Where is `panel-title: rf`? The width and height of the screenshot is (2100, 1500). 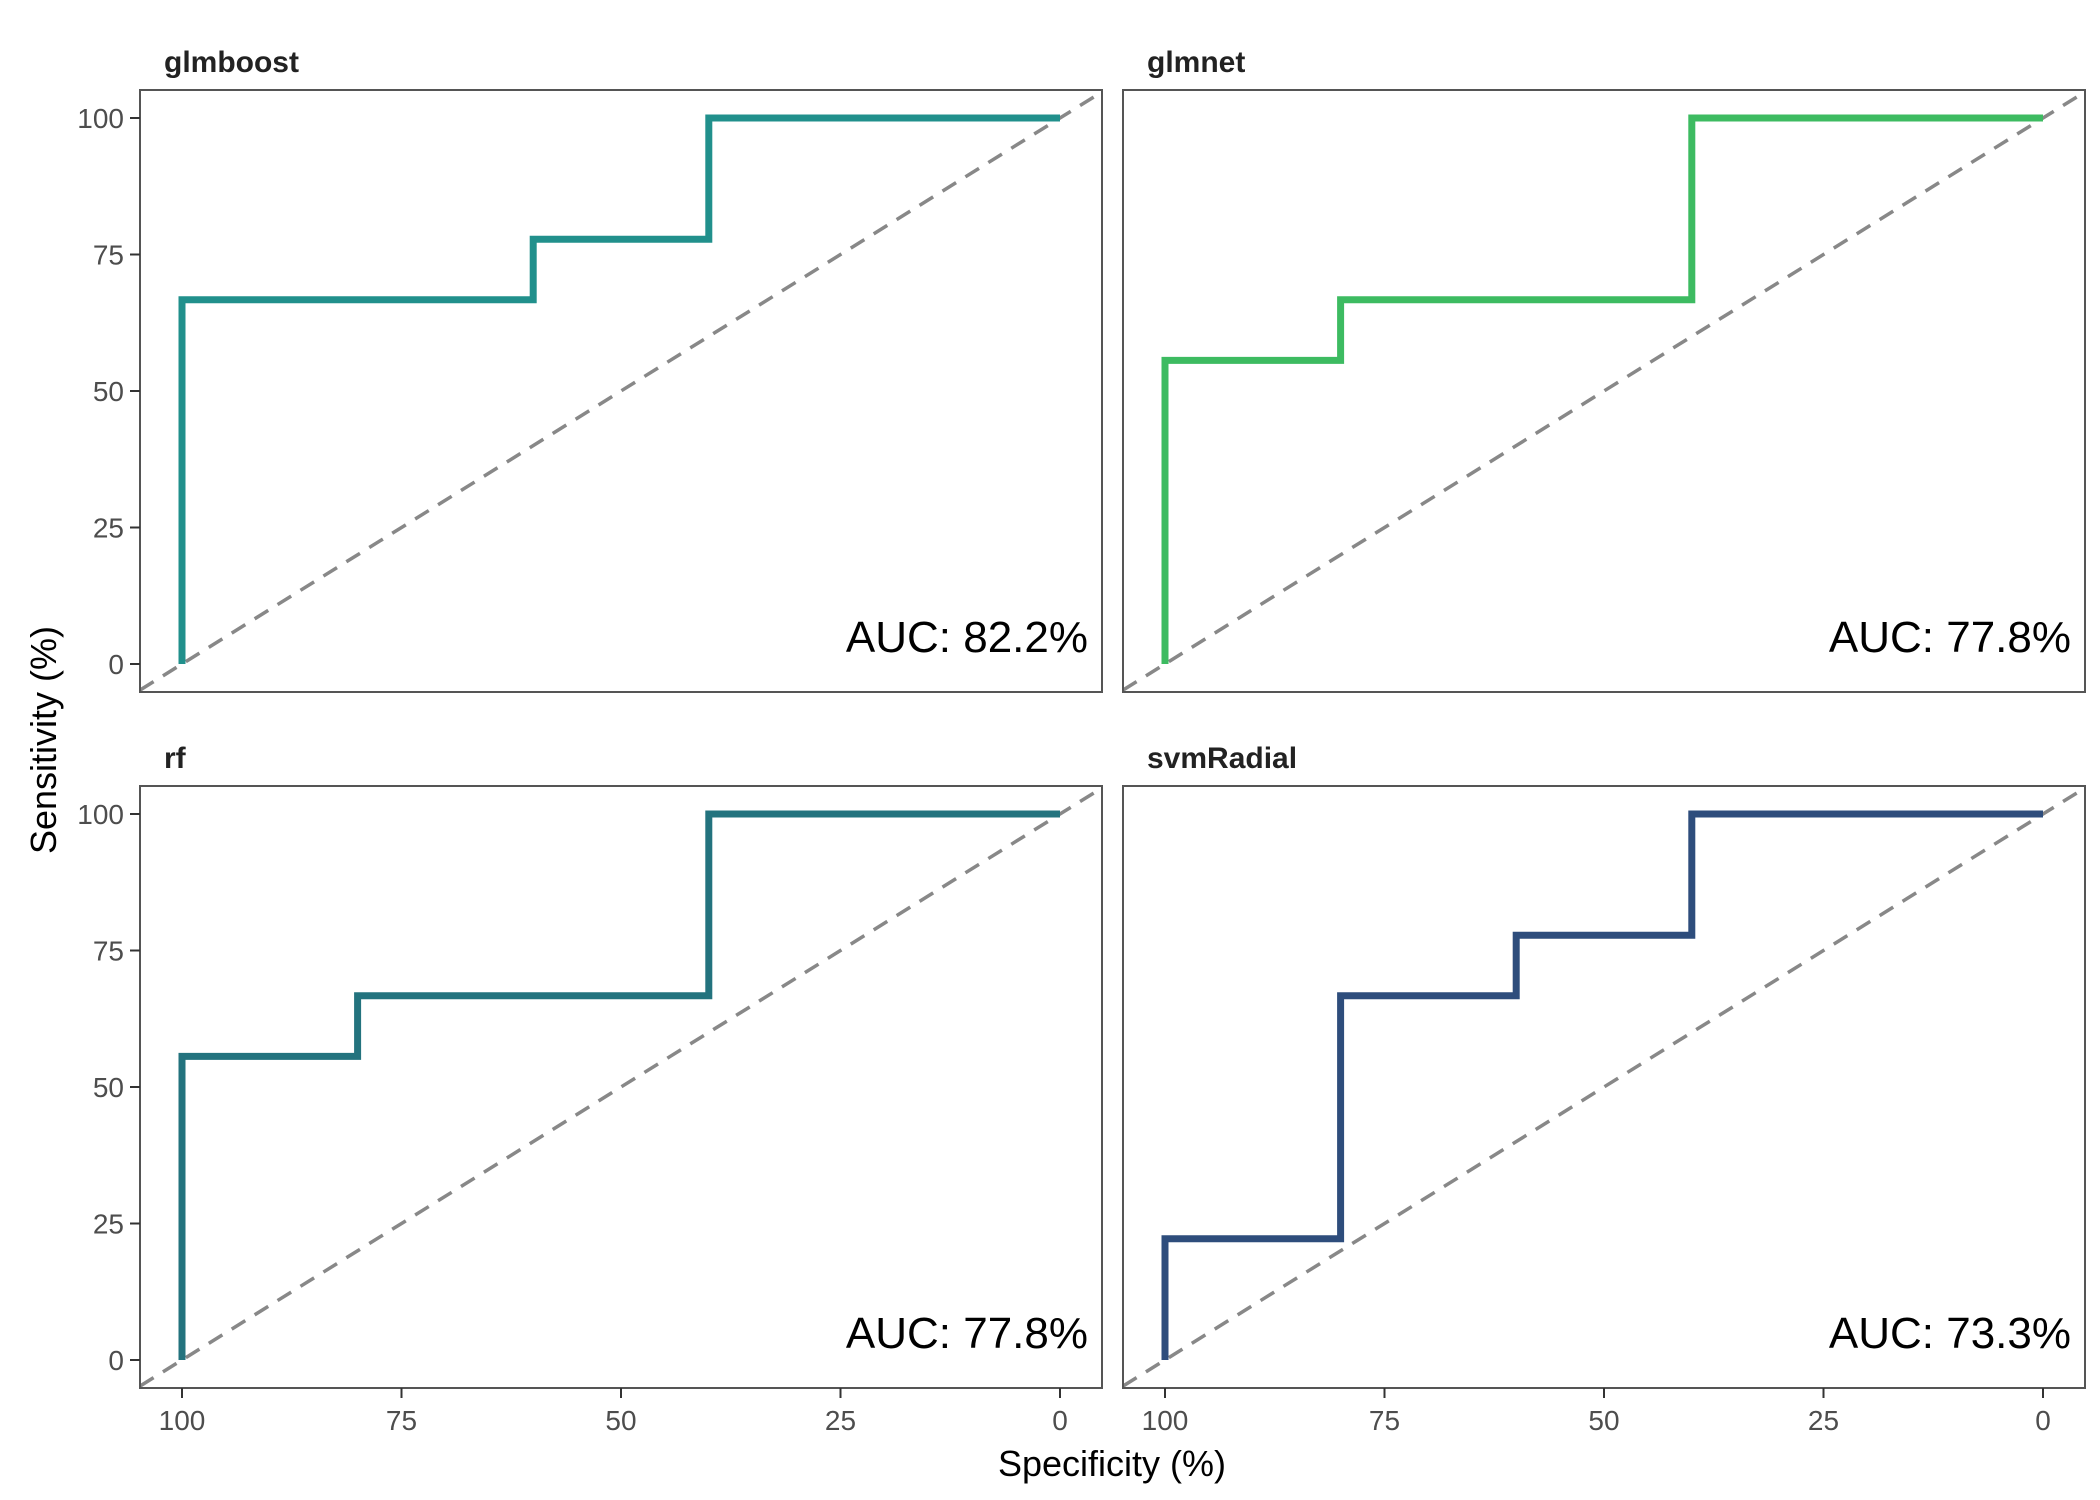
panel-title: rf is located at coordinates (175, 758).